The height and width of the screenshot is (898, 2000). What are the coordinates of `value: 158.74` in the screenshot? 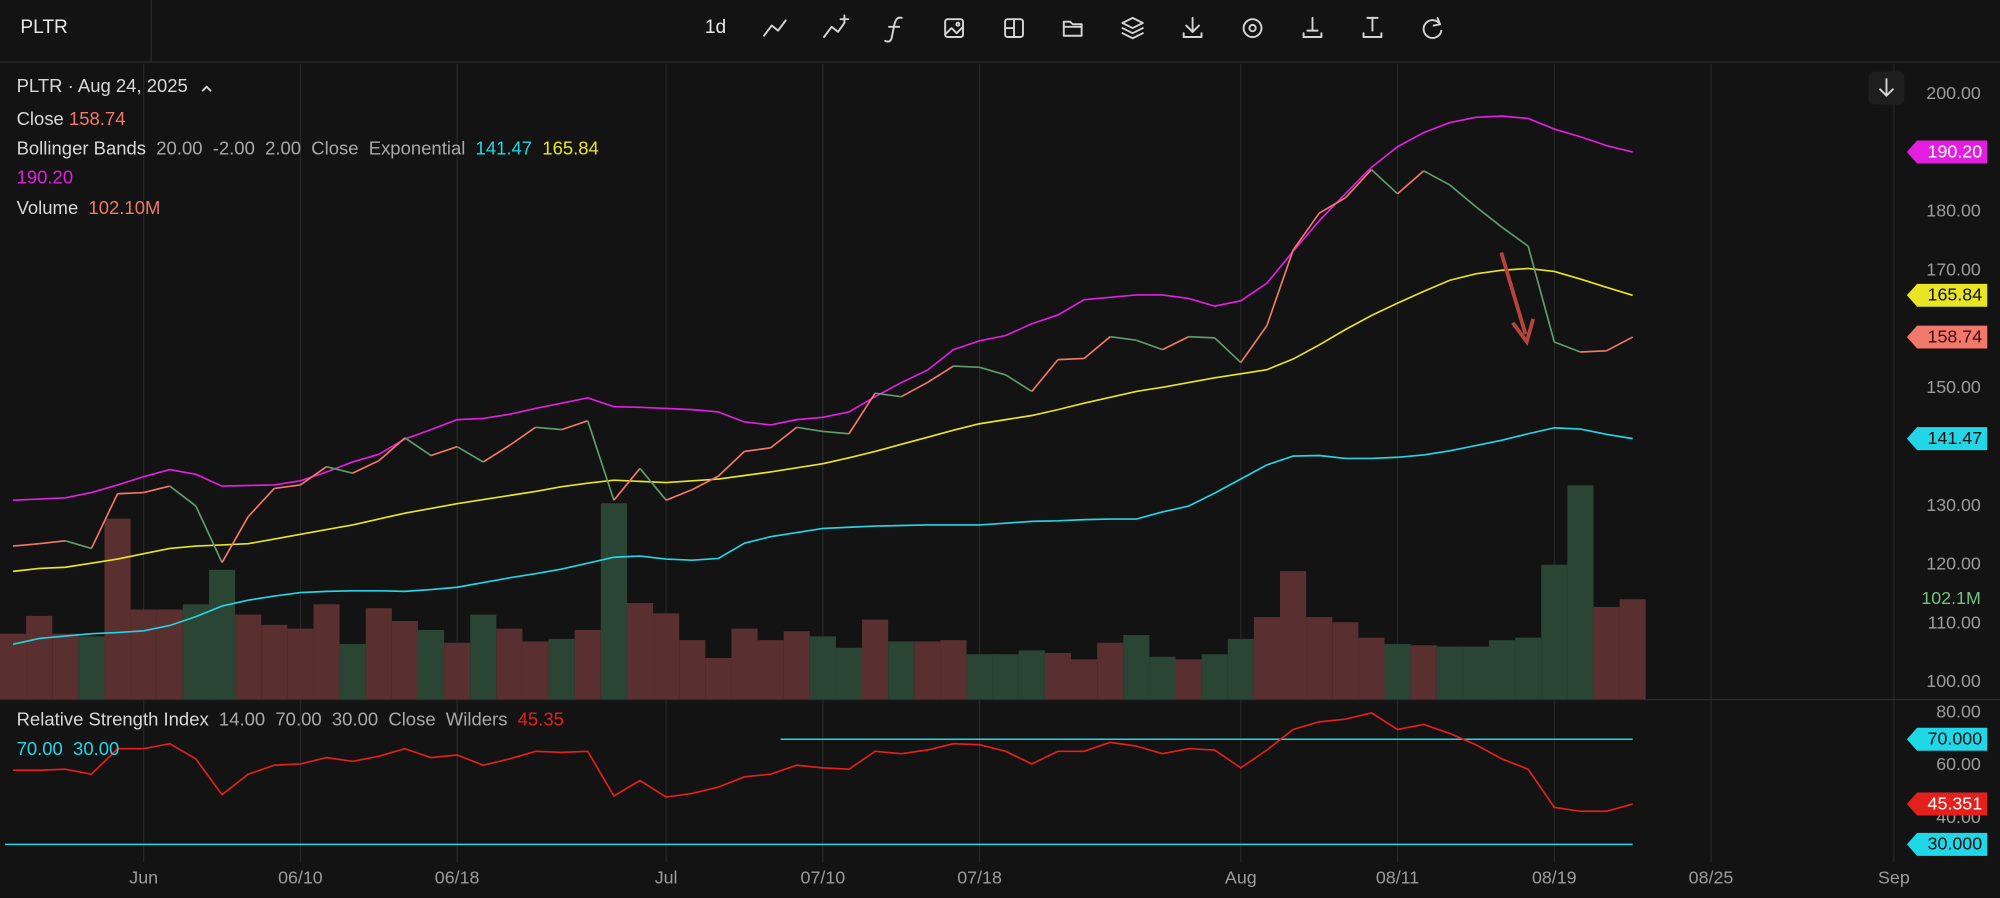 It's located at (97, 118).